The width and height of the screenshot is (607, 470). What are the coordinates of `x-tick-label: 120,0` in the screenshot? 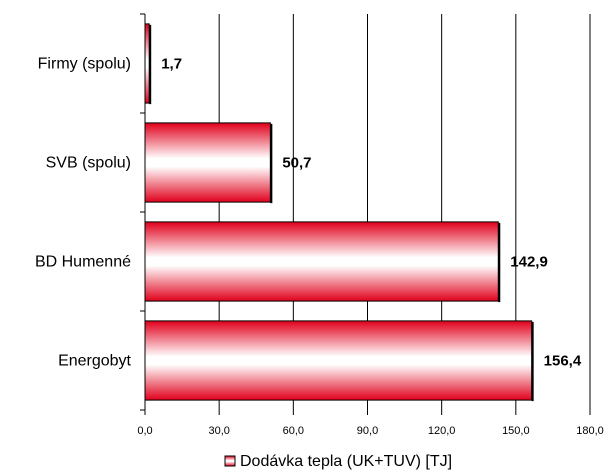 It's located at (442, 431).